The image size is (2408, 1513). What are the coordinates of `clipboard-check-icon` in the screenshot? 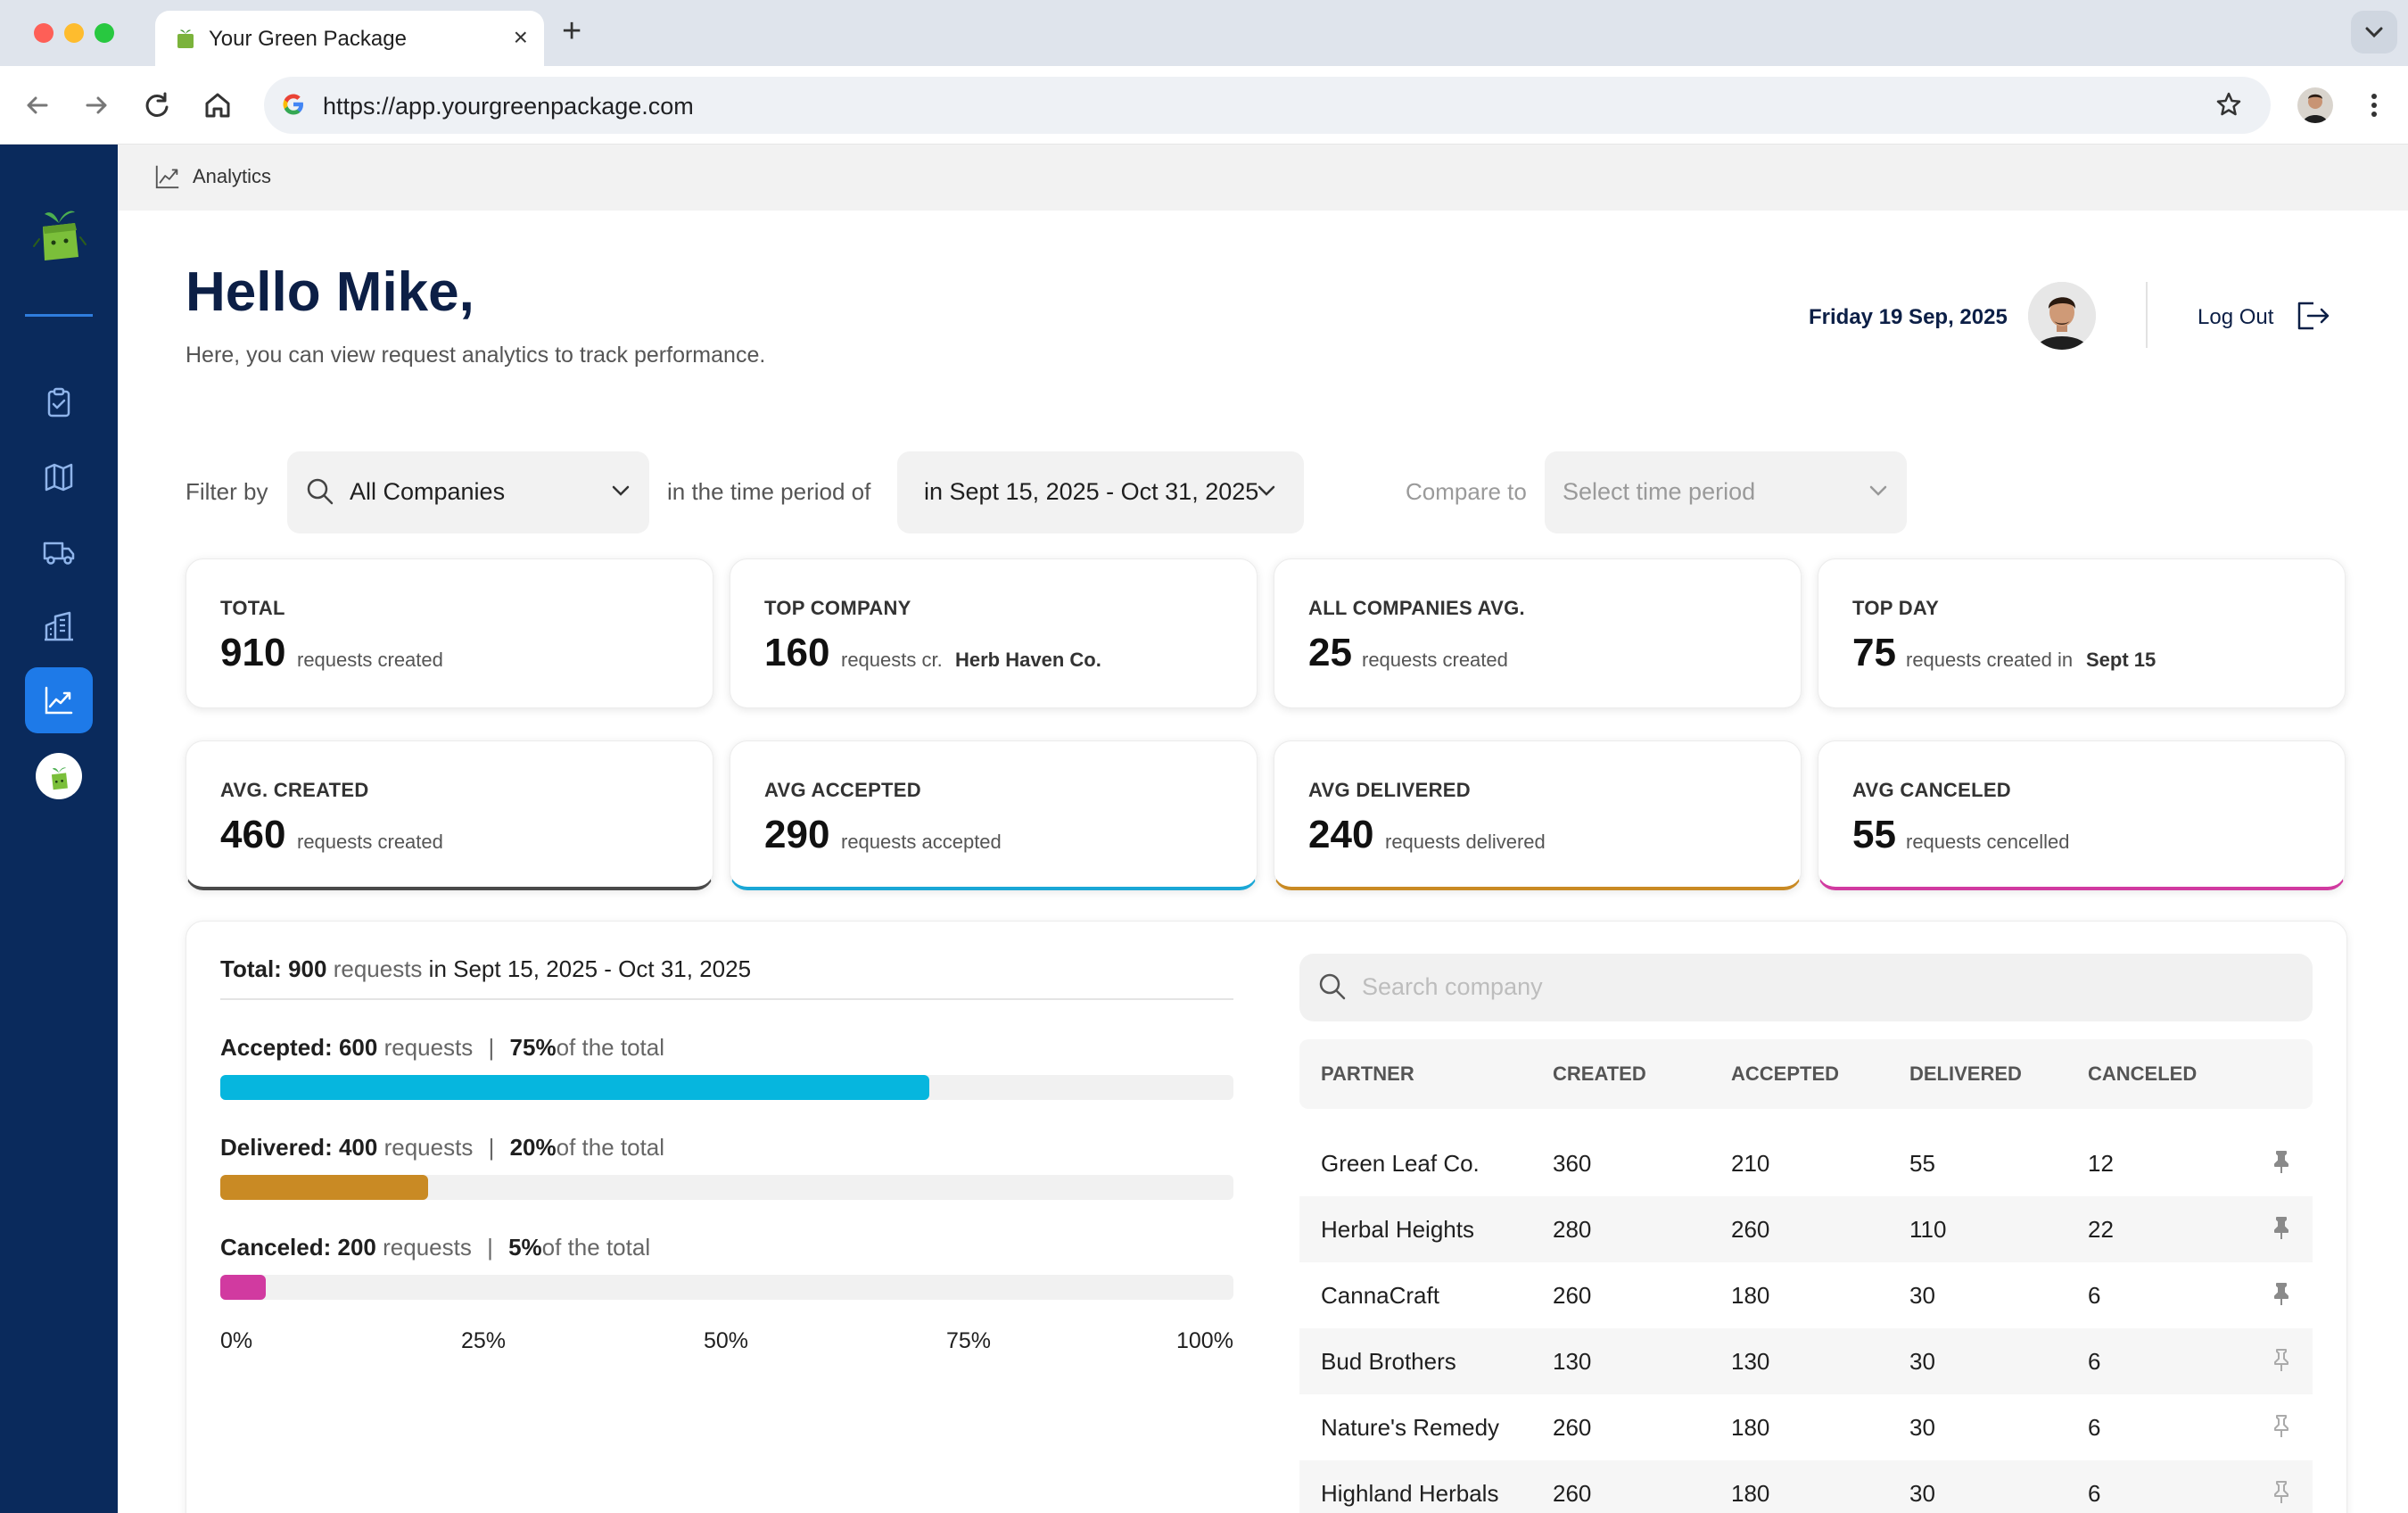 It's located at (58, 402).